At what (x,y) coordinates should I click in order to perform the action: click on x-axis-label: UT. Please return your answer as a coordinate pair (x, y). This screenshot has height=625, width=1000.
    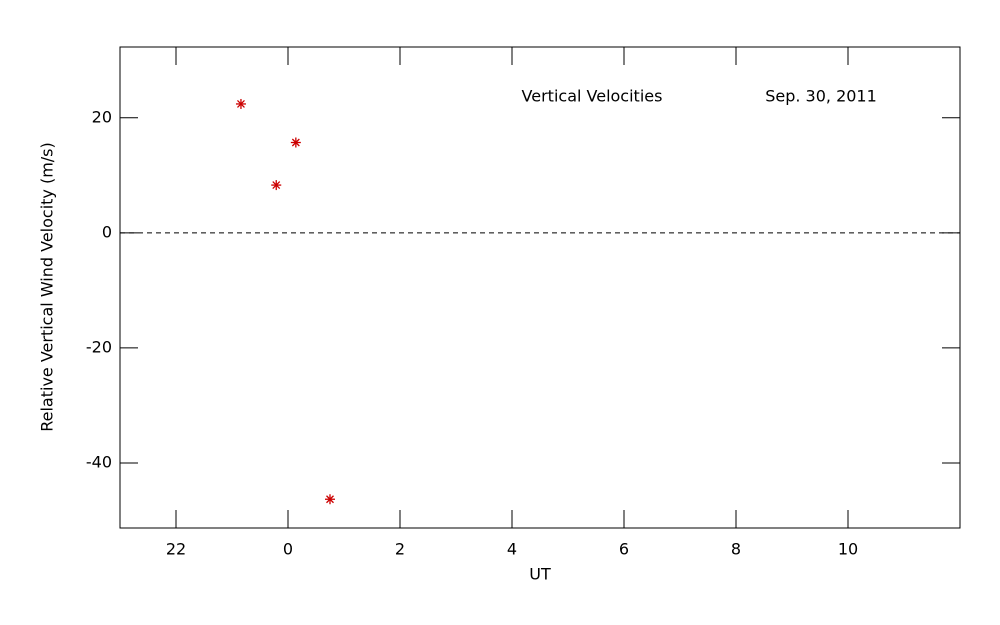
    Looking at the image, I should click on (540, 574).